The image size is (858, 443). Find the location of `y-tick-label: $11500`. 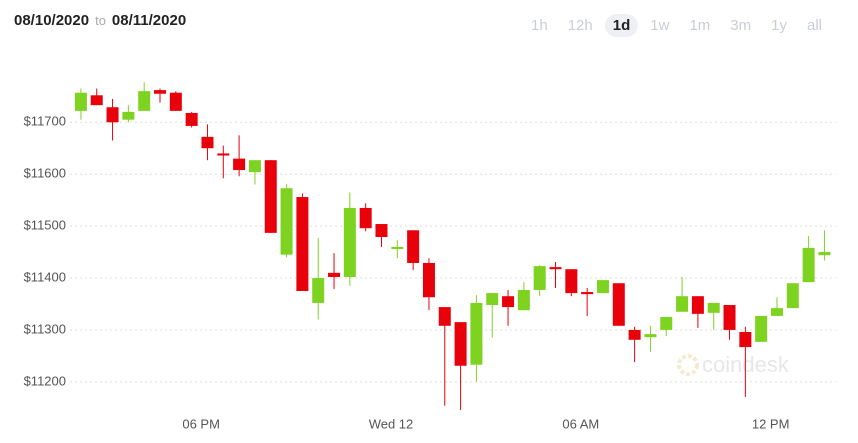

y-tick-label: $11500 is located at coordinates (45, 225).